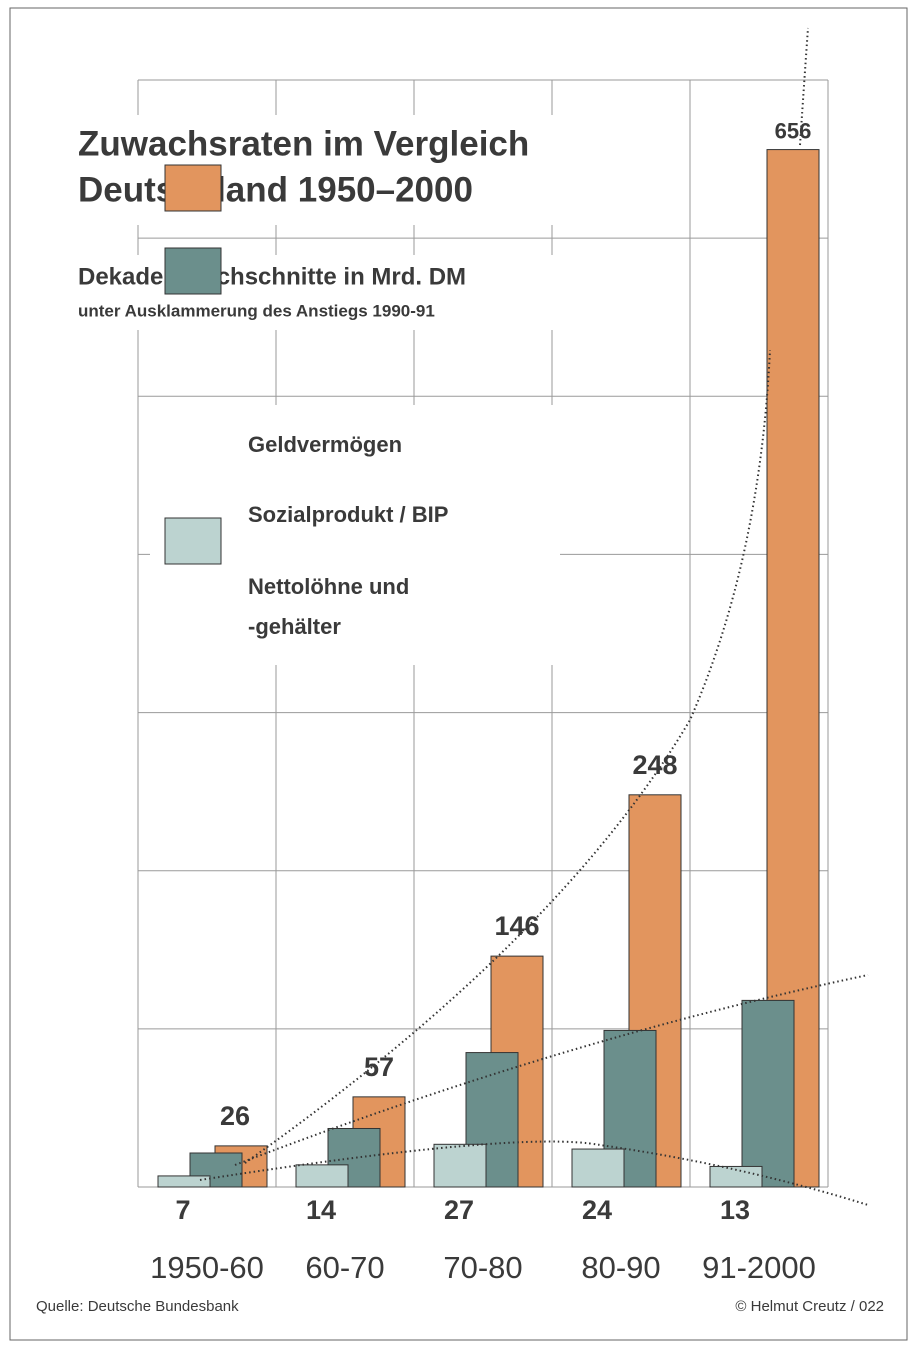  Describe the element at coordinates (344, 1267) in the screenshot. I see `x-tick-label: 60-70` at that location.